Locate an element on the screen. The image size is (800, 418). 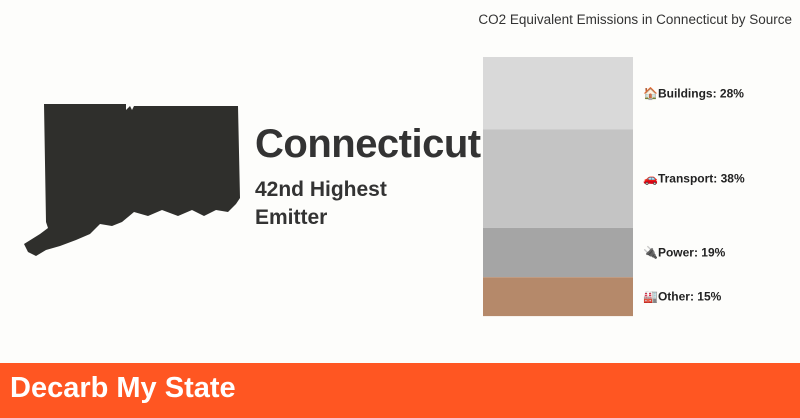
state-rank-line1: 42nd Highest is located at coordinates (321, 189).